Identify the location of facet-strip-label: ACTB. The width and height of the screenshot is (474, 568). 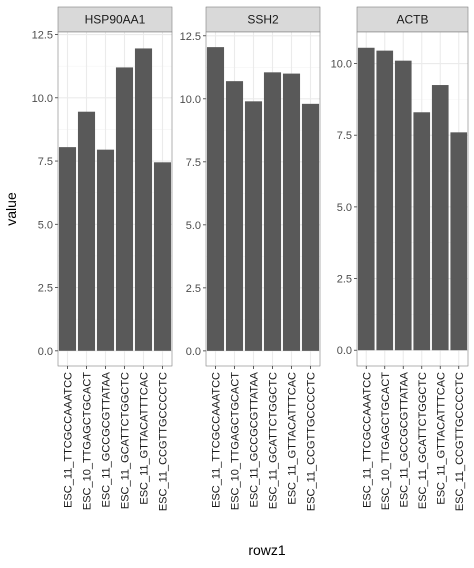
(412, 20).